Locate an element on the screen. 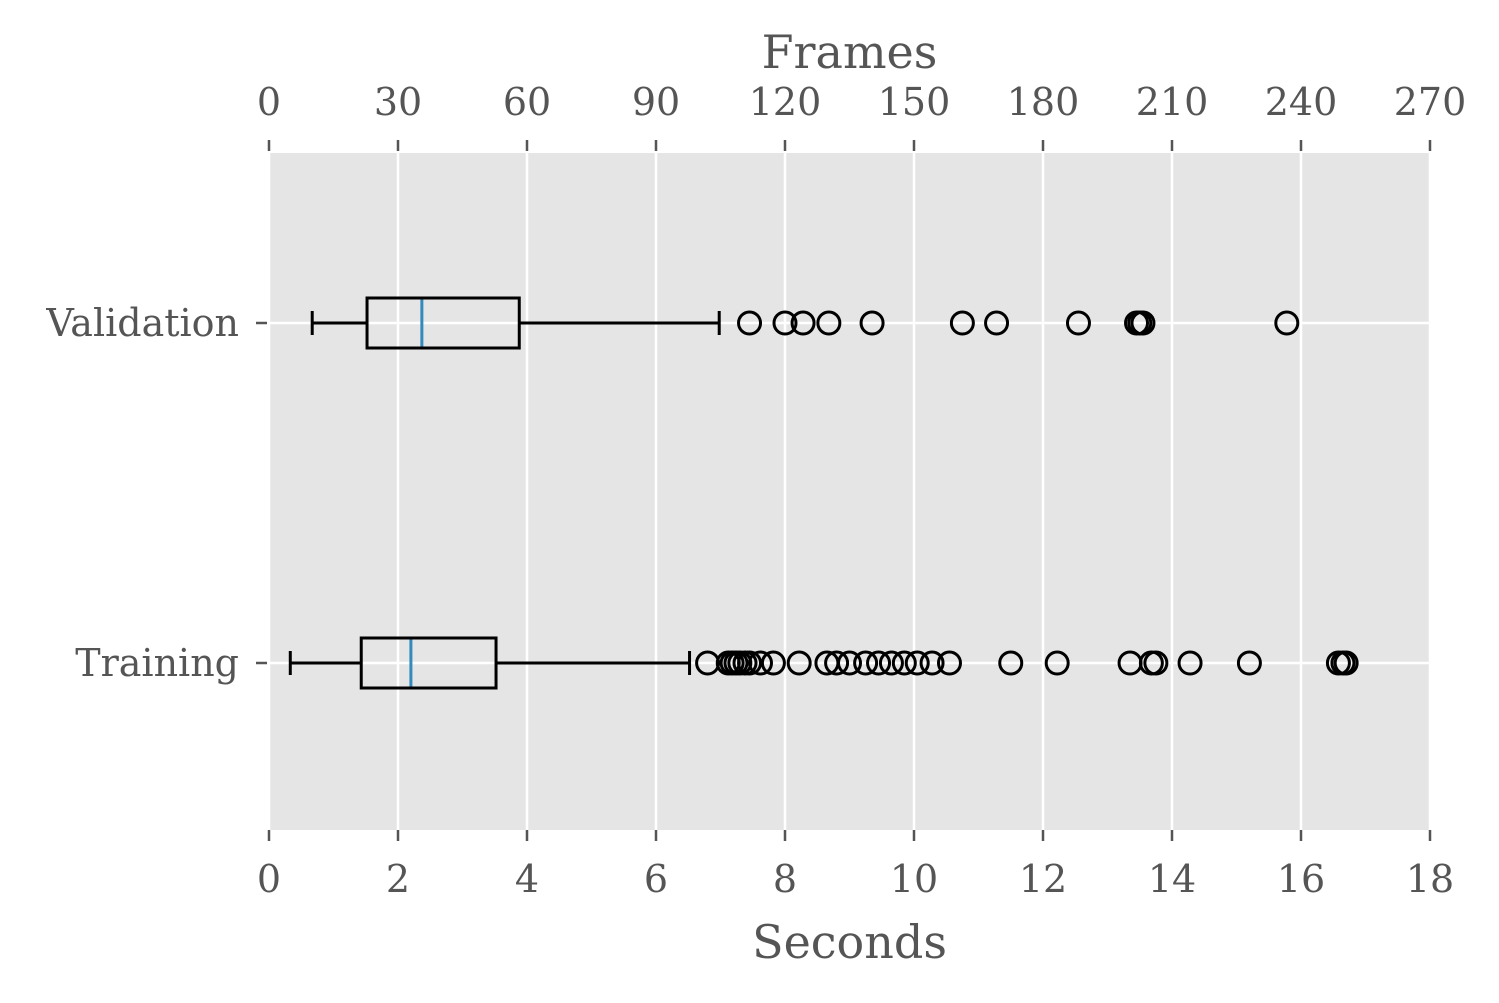  validation-box is located at coordinates (443, 323).